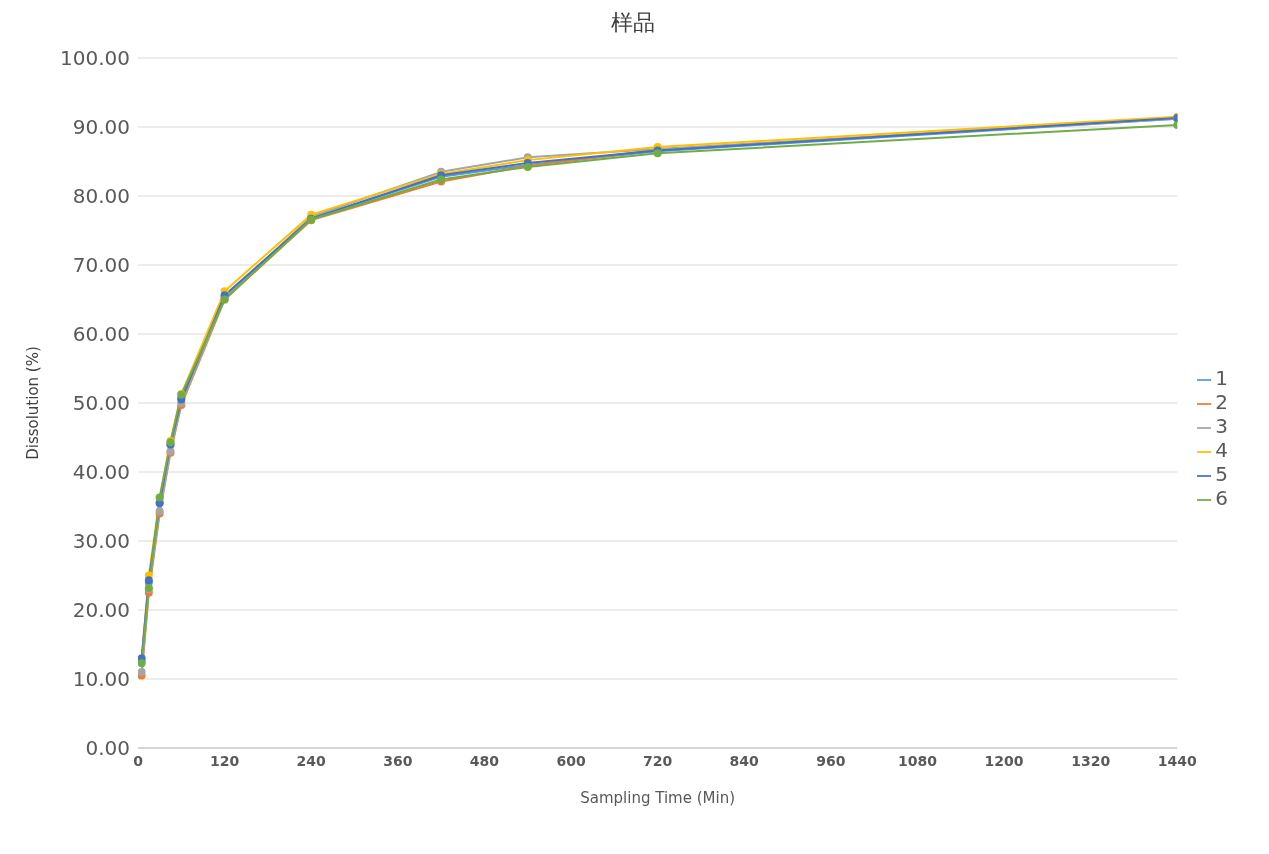 This screenshot has width=1269, height=854. What do you see at coordinates (1004, 760) in the screenshot?
I see `x-tick-label: 1200` at bounding box center [1004, 760].